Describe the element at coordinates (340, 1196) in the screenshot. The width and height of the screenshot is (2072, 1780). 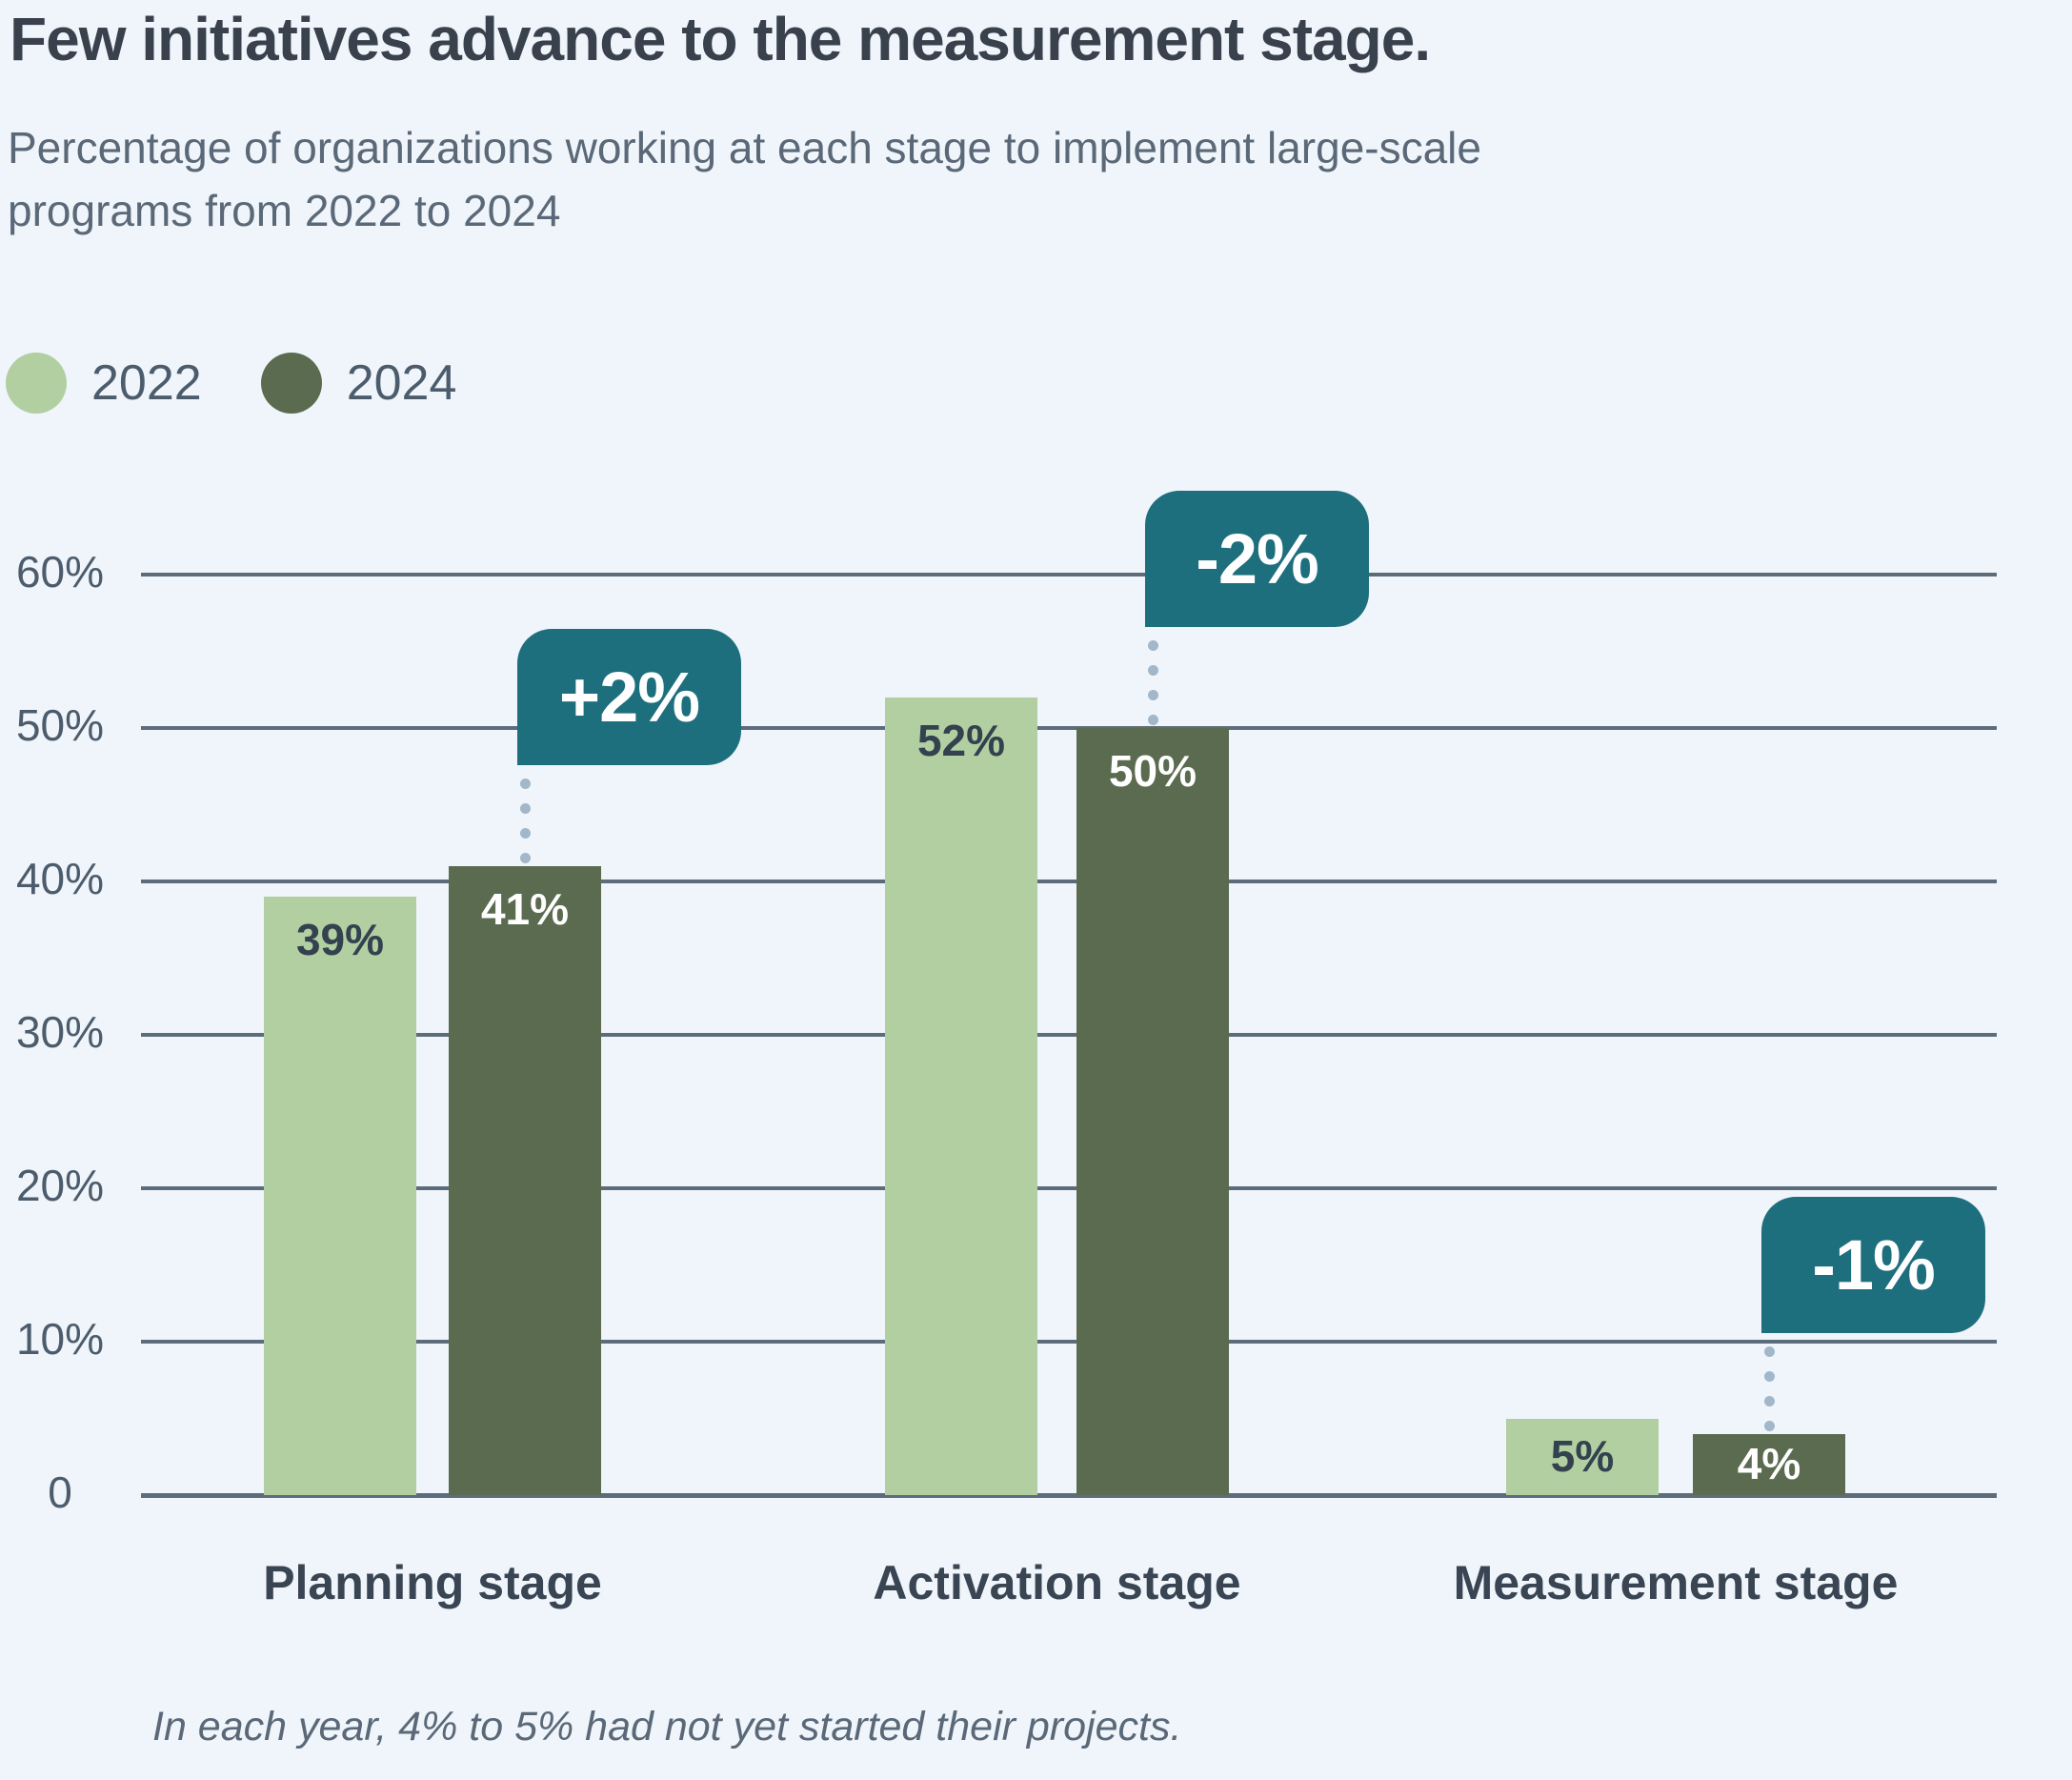
I see `bar-2022-planning` at that location.